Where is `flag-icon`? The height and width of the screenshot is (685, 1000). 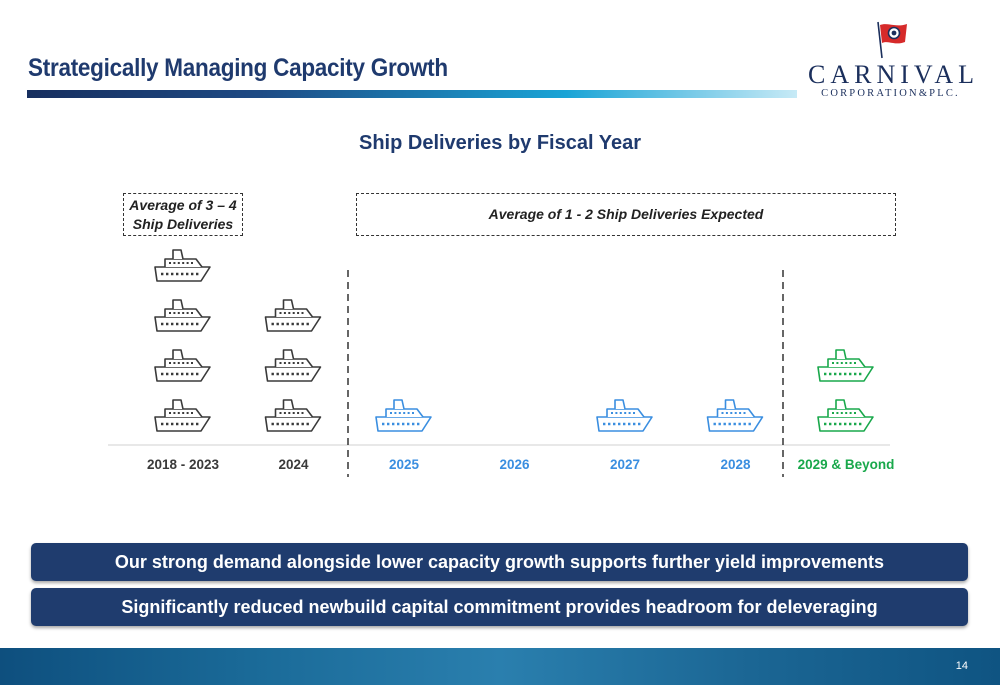 flag-icon is located at coordinates (892, 40).